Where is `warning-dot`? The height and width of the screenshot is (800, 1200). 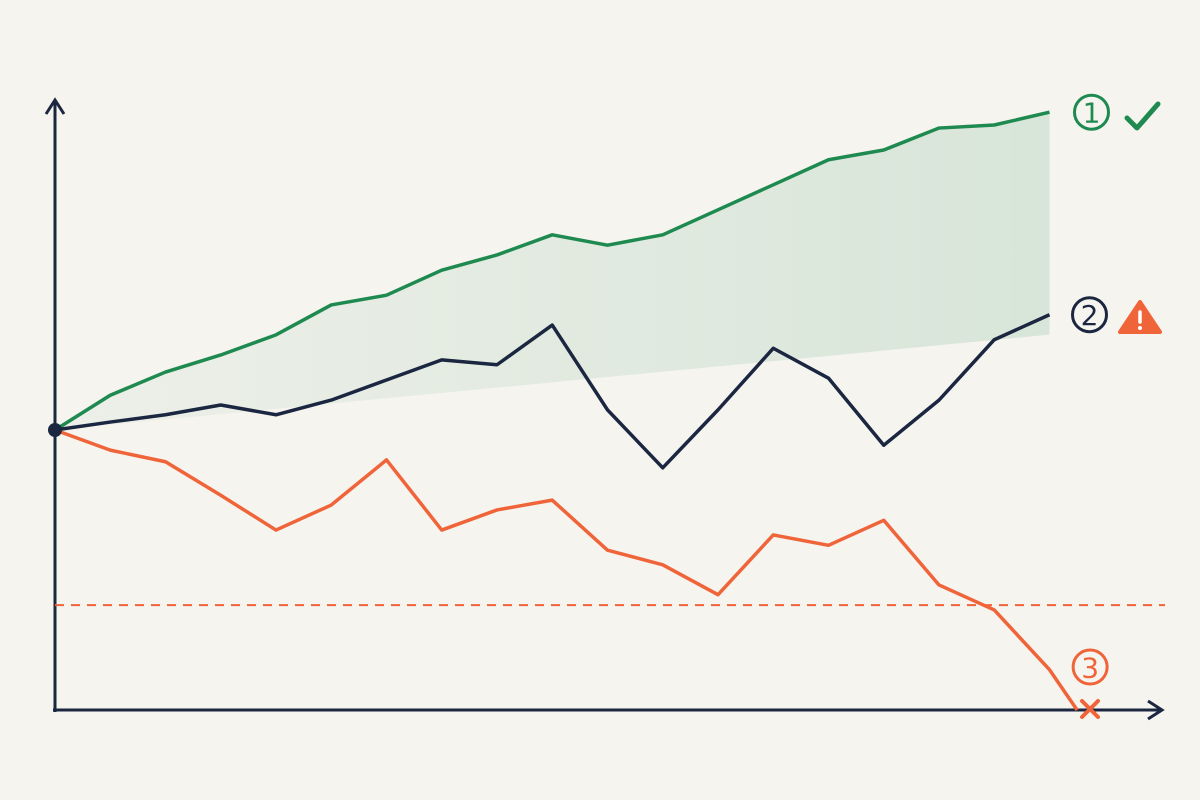
warning-dot is located at coordinates (1140, 328).